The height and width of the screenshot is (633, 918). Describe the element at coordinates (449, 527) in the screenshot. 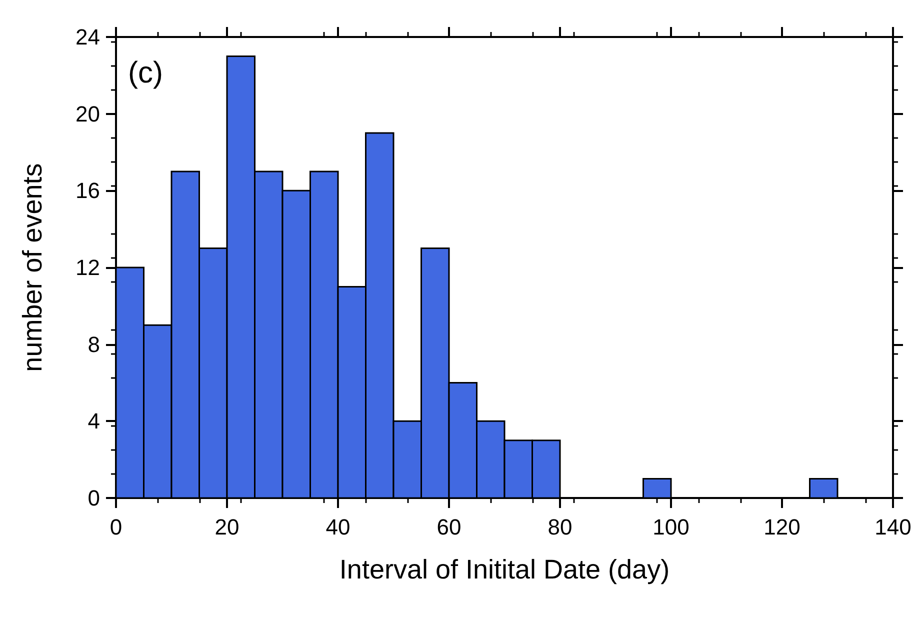

I see `x-tick-label: 60` at that location.